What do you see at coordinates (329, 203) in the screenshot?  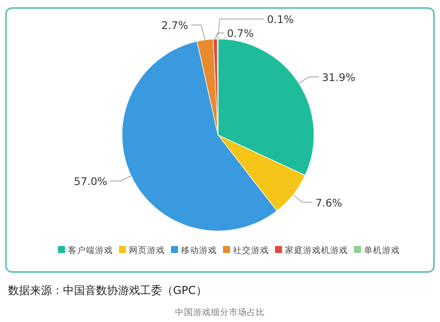 I see `data-label: 7.6%` at bounding box center [329, 203].